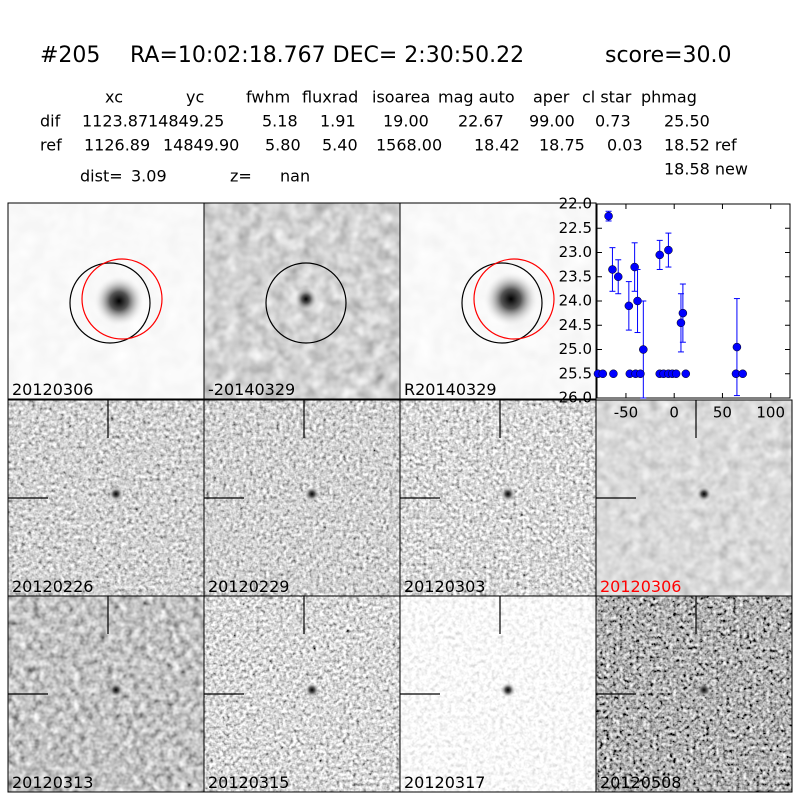  Describe the element at coordinates (401, 97) in the screenshot. I see `column-header: isoarea` at that location.